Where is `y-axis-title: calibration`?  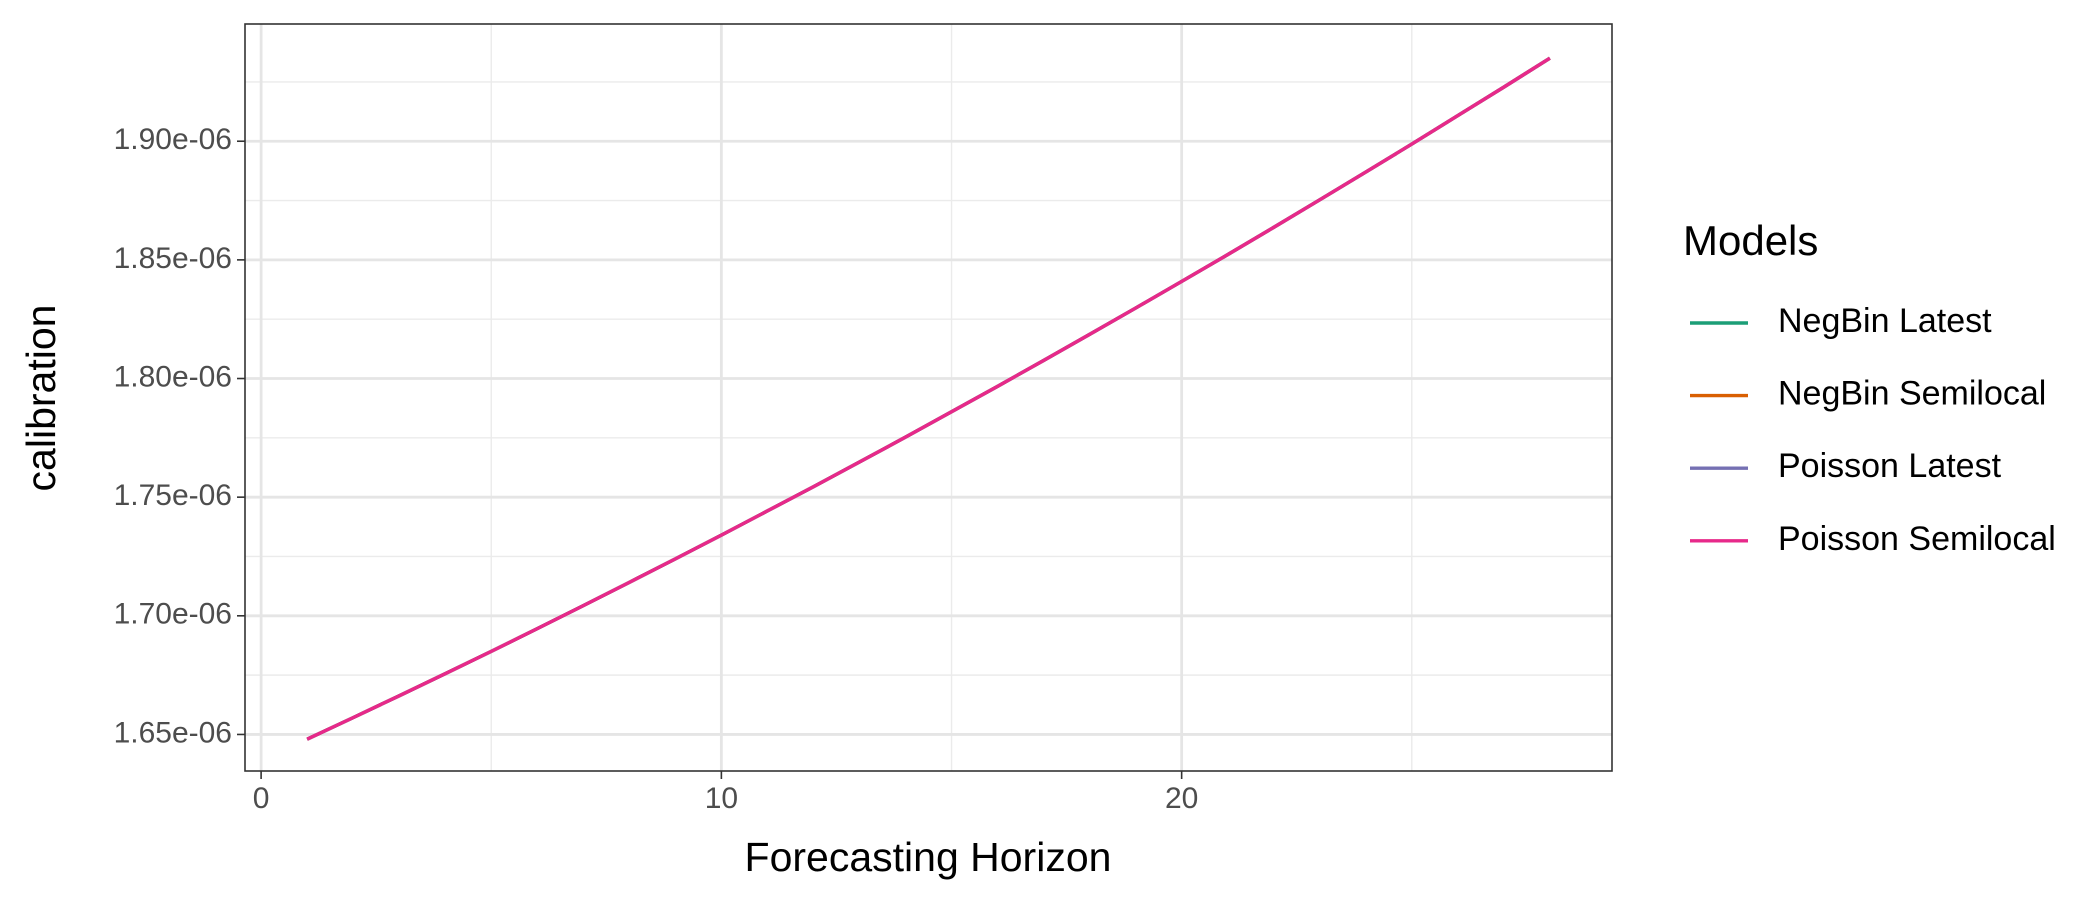
y-axis-title: calibration is located at coordinates (41, 398).